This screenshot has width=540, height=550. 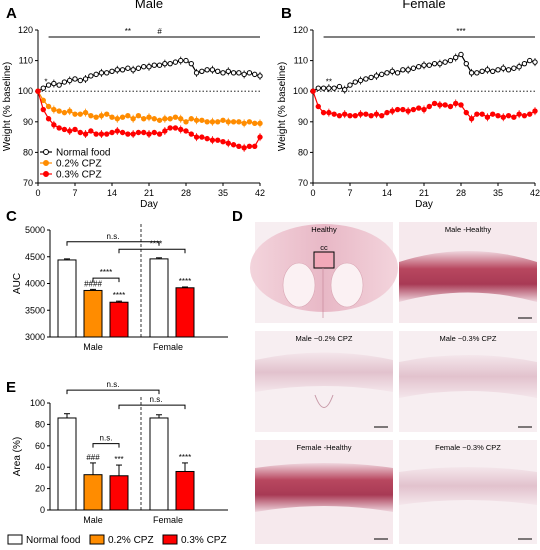 I want to click on x-tick-label: 35, so click(x=223, y=193).